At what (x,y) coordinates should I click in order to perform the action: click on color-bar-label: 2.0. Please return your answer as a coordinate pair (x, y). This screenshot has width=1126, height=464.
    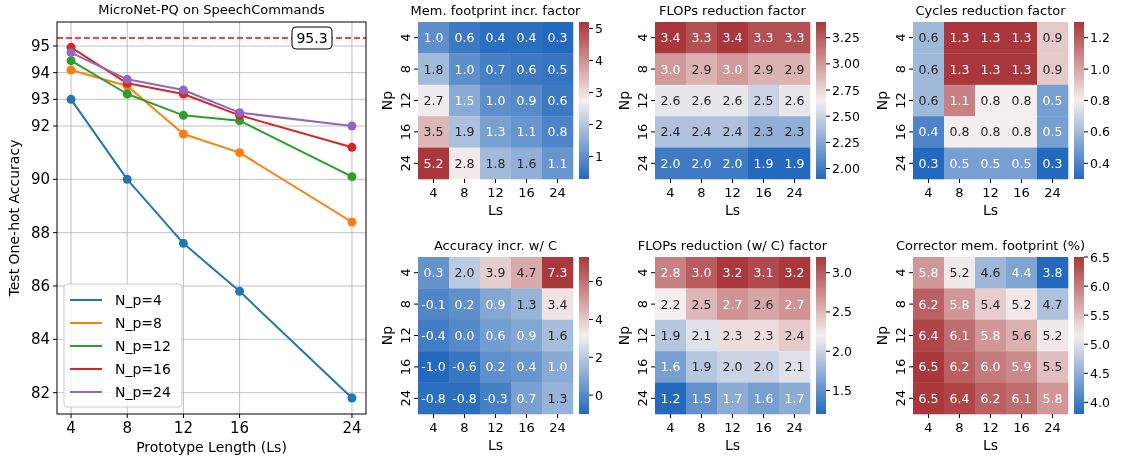
    Looking at the image, I should click on (842, 351).